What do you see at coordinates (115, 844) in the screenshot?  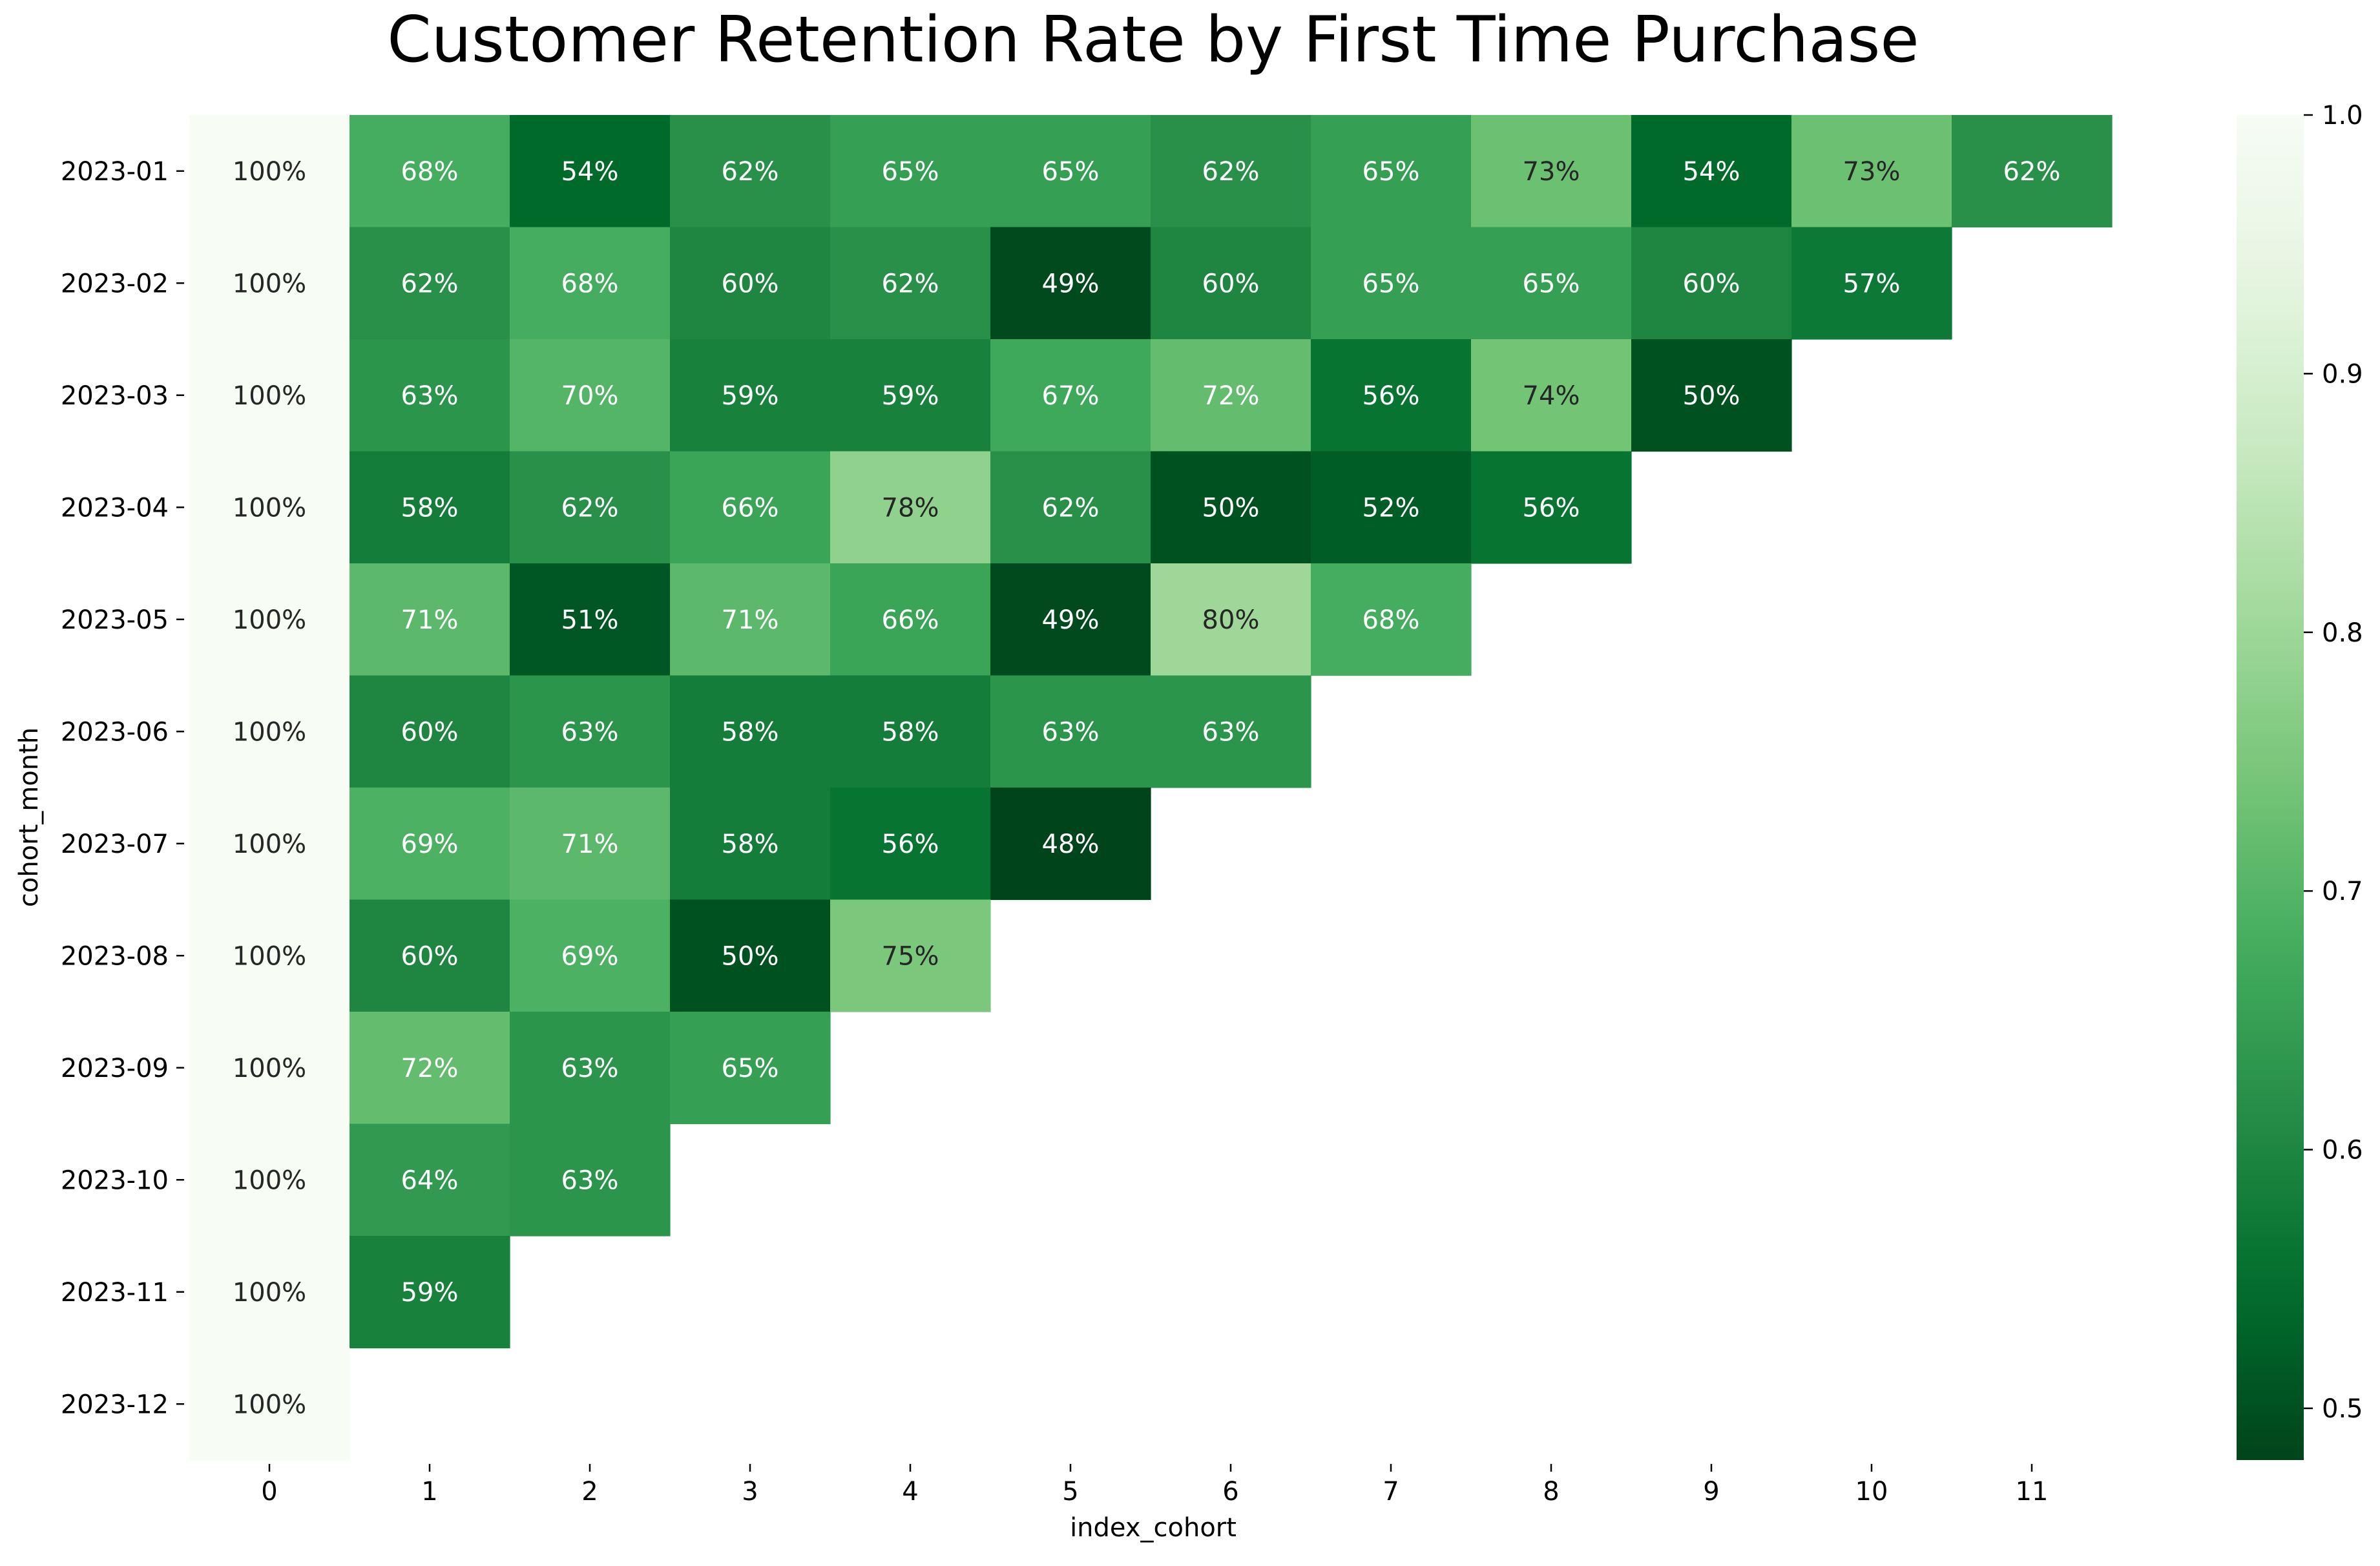 I see `y-tick-label: 2023-07` at bounding box center [115, 844].